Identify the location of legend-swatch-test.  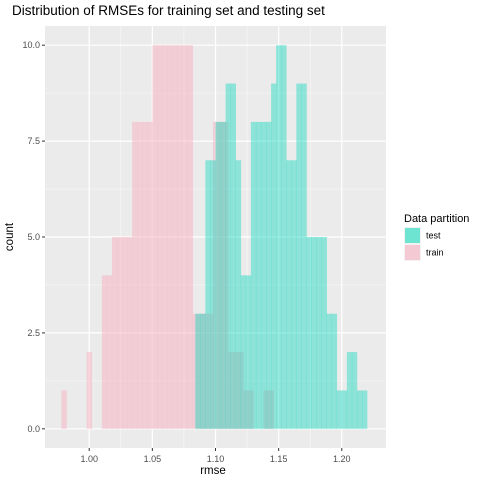
(412, 235).